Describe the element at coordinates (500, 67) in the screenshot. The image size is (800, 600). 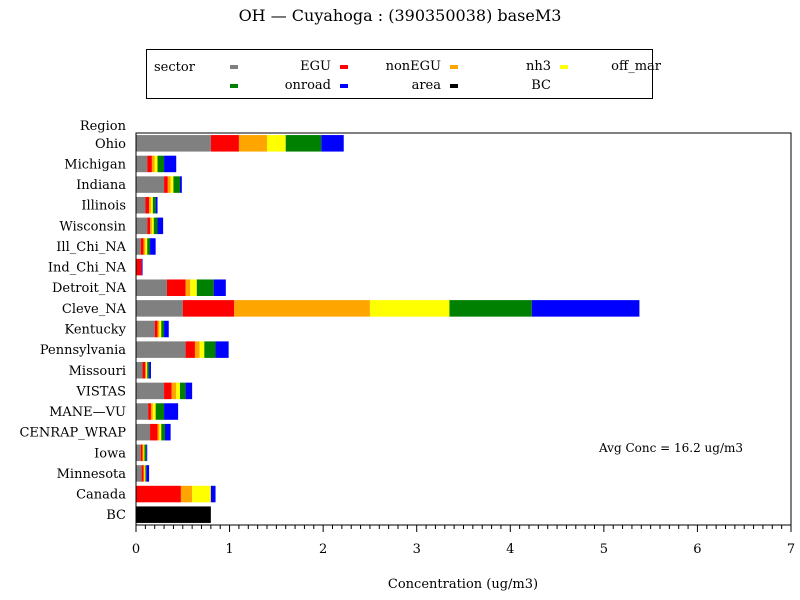
I see `legend-item: nh3` at that location.